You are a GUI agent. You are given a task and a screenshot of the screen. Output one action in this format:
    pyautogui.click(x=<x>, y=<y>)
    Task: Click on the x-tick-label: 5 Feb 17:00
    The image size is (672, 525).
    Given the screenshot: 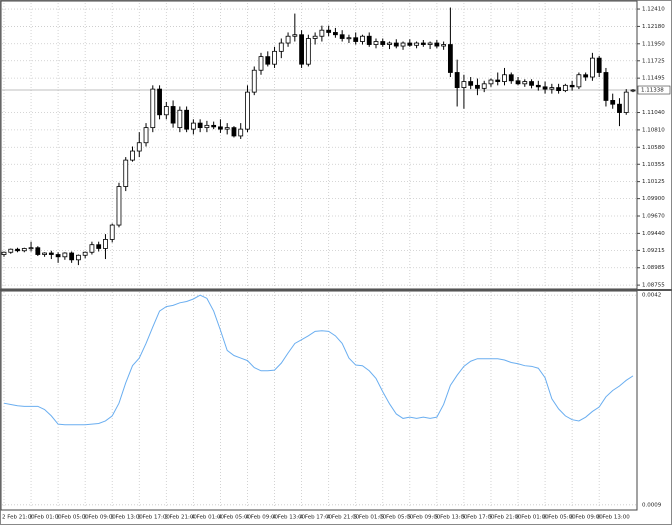 What is the action you would take?
    pyautogui.click(x=478, y=518)
    